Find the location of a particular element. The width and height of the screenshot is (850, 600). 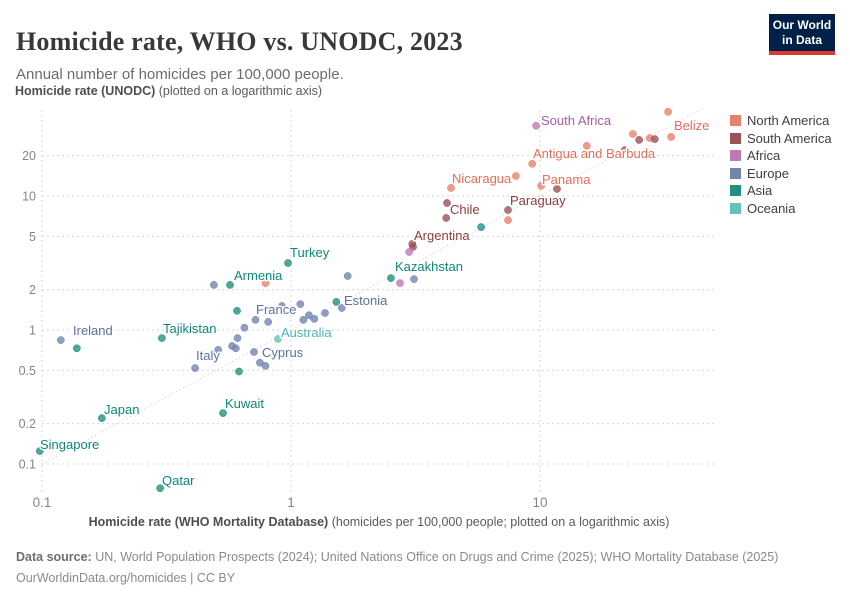

country-label-singapore: Singapore is located at coordinates (69, 444).